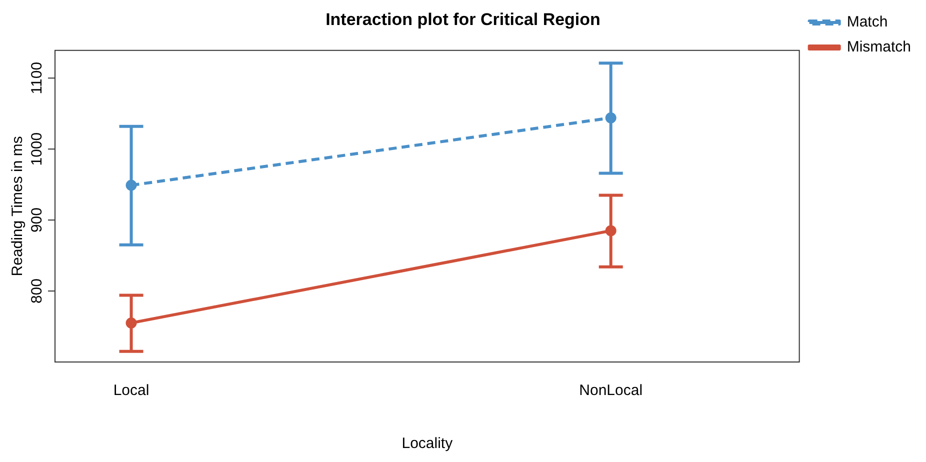 This screenshot has width=926, height=462. I want to click on y-tick-label: 800, so click(37, 291).